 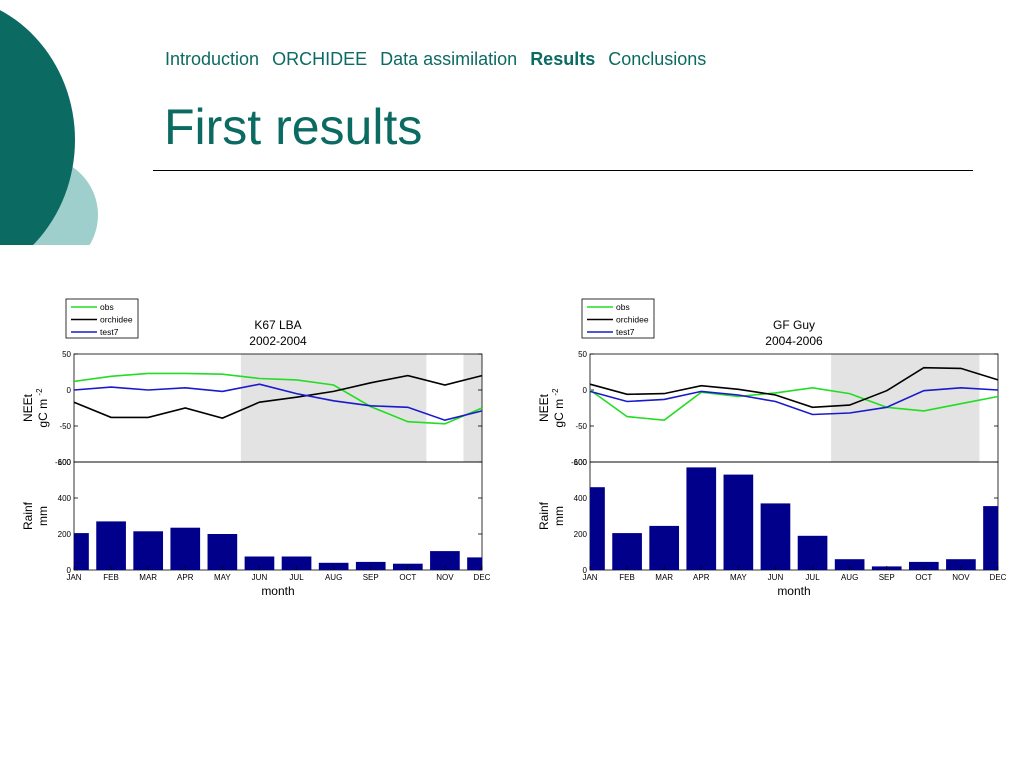 I want to click on chart-title: K67 LBA, so click(x=277, y=325).